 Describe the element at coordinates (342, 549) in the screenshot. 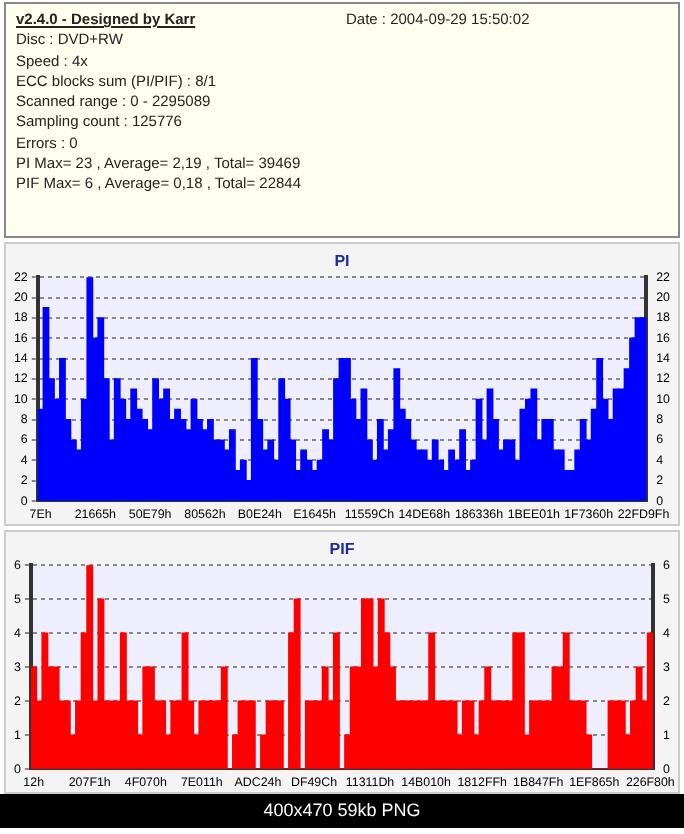

I see `chart-title: PIF` at that location.